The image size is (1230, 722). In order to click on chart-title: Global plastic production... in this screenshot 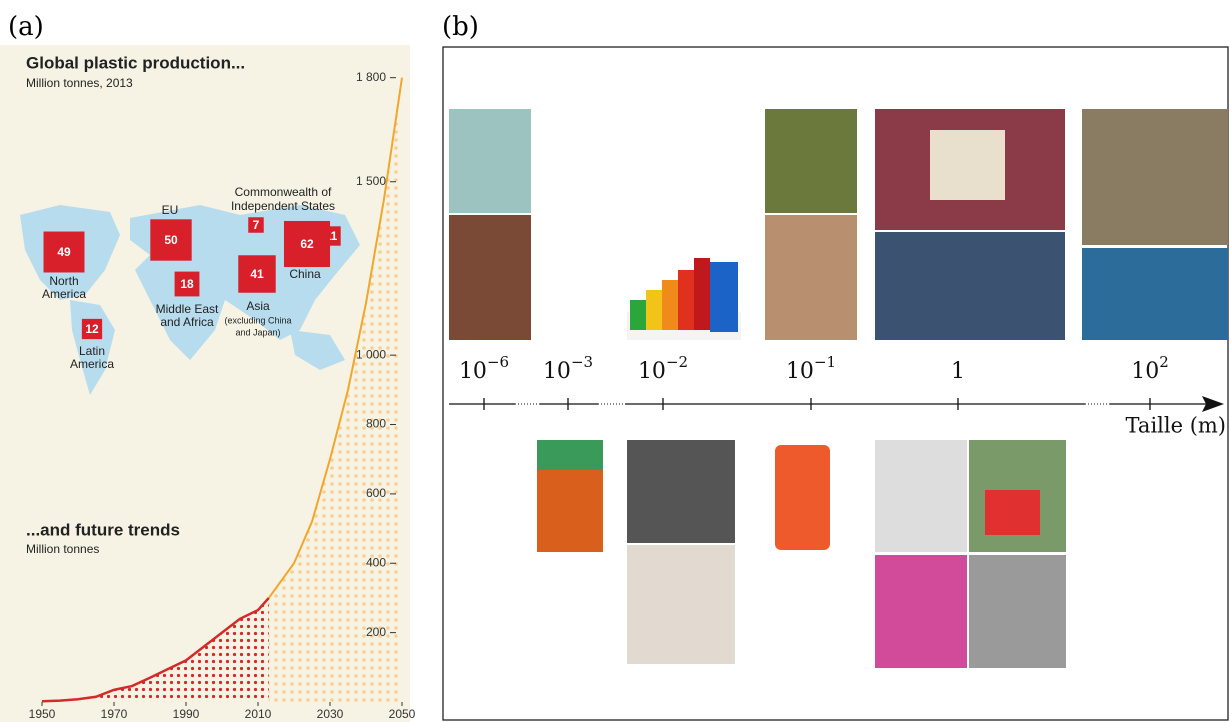, I will do `click(135, 62)`.